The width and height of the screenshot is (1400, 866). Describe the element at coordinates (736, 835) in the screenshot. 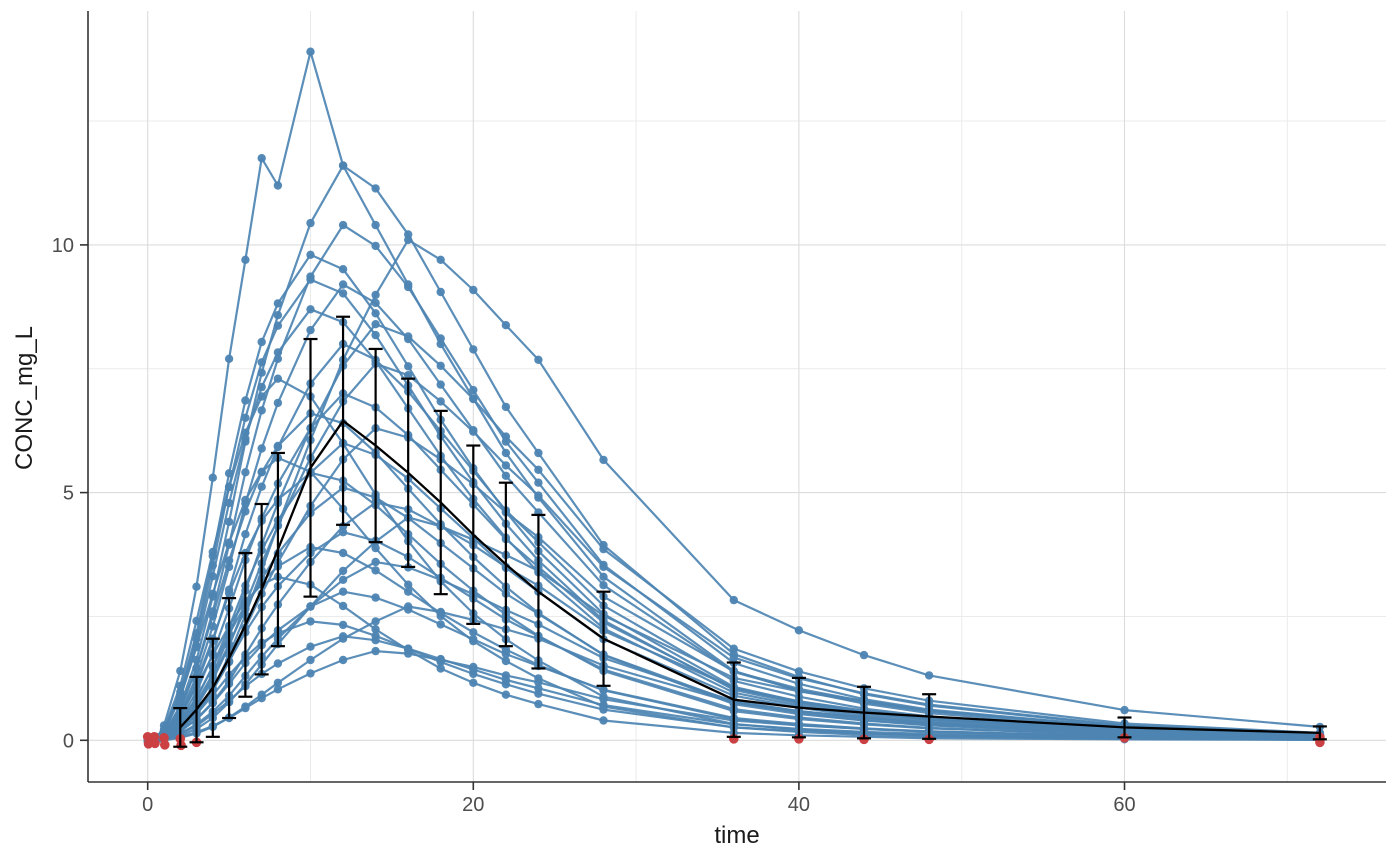

I see `x-axis-title: time` at that location.